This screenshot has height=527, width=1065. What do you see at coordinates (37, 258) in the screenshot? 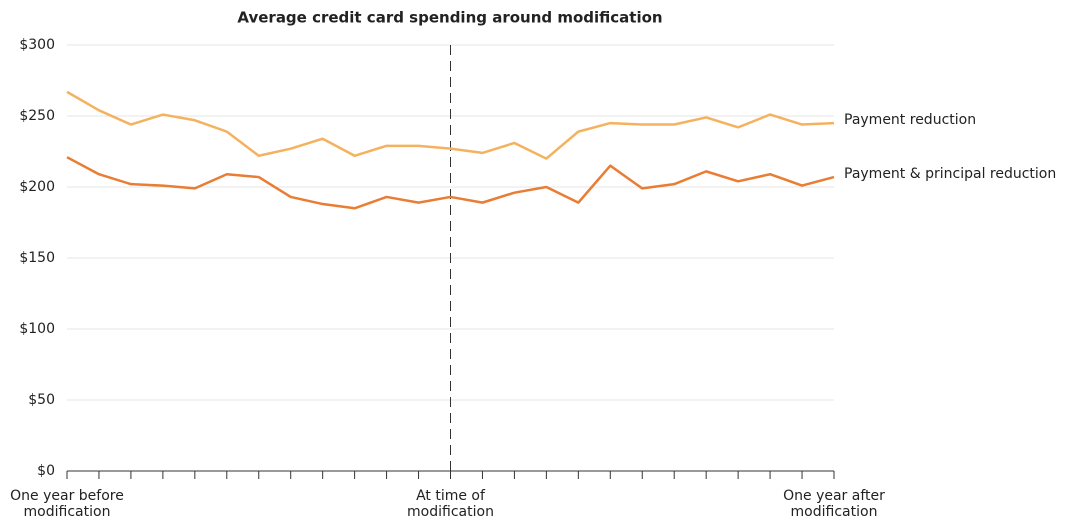
I see `y-tick-label: $150` at bounding box center [37, 258].